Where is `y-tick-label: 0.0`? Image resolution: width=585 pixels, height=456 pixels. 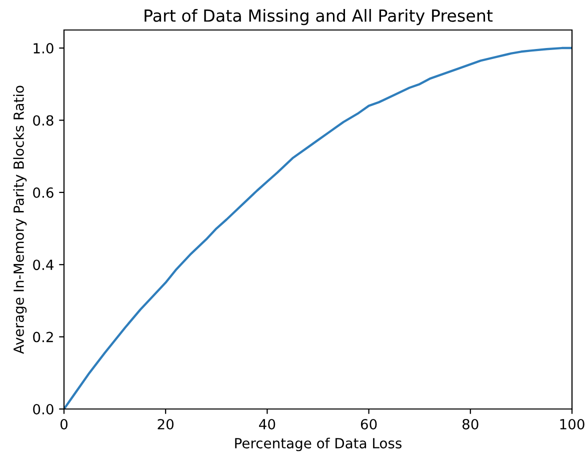
y-tick-label: 0.0 is located at coordinates (43, 409).